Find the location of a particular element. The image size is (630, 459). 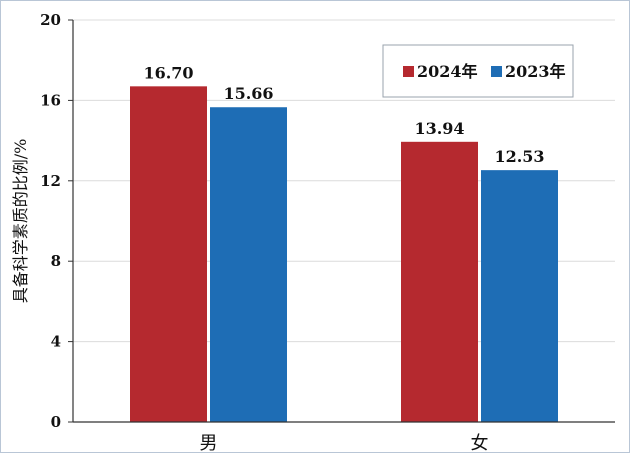

data-label: 12.53 is located at coordinates (519, 156).